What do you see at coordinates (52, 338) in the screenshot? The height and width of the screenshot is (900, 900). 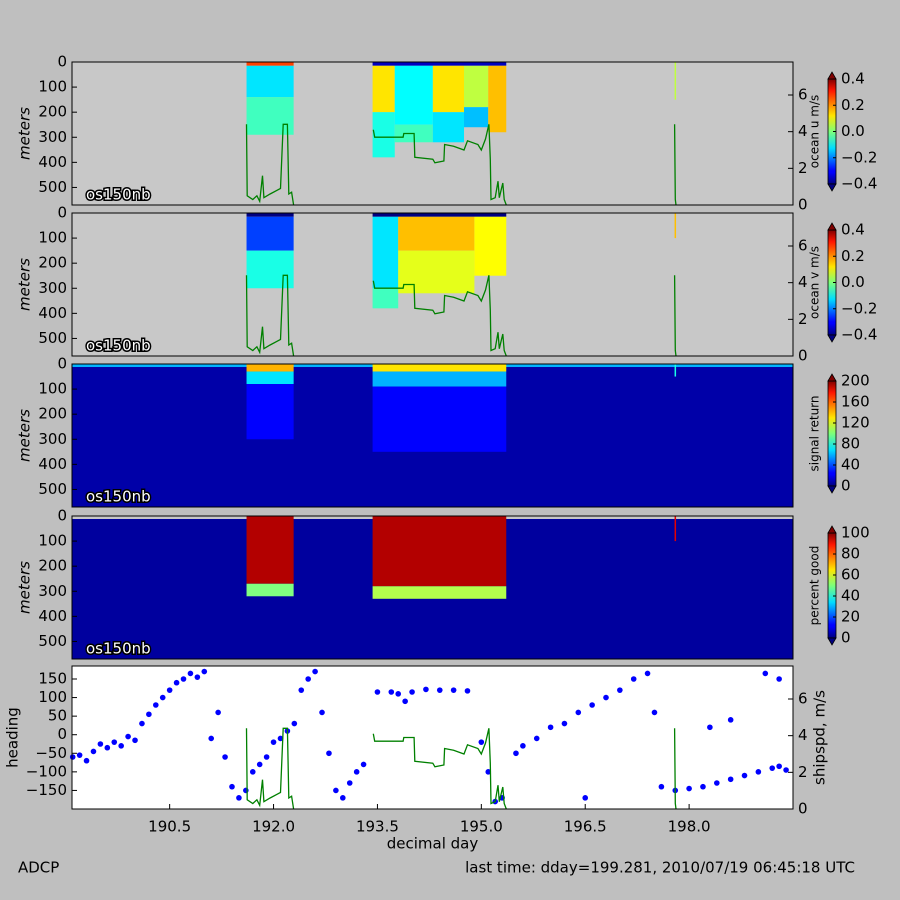 I see `y-tick-label: 500` at bounding box center [52, 338].